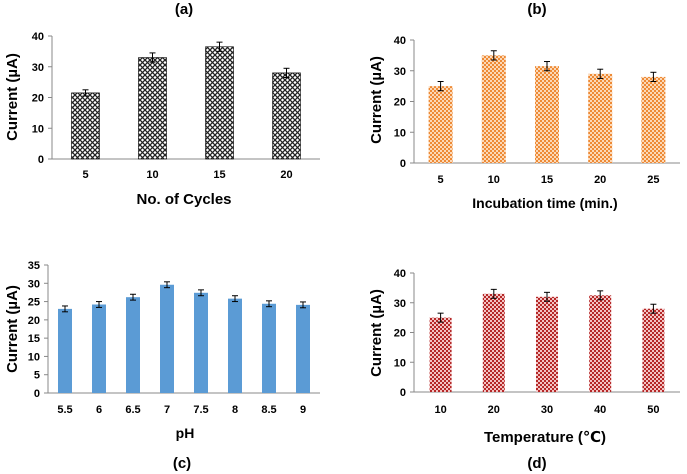 The width and height of the screenshot is (687, 474). What do you see at coordinates (400, 41) in the screenshot?
I see `panel-b-y-tick-label: 40` at bounding box center [400, 41].